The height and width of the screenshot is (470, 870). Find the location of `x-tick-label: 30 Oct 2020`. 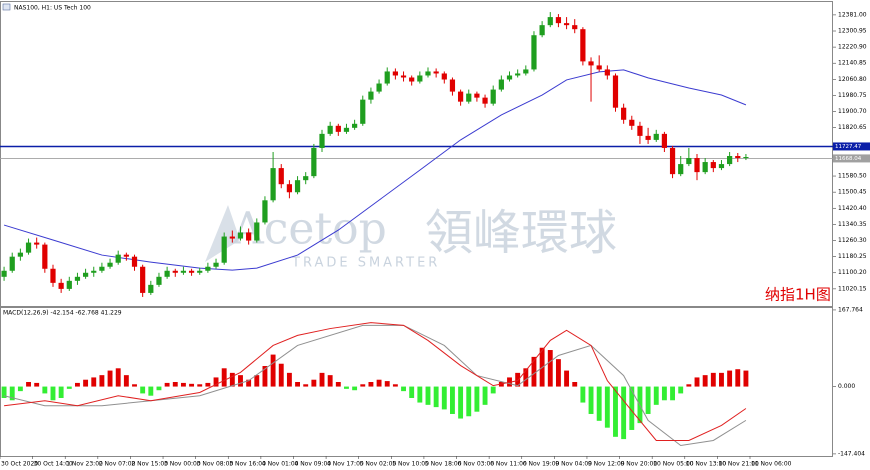

x-tick-label: 30 Oct 2020 is located at coordinates (19, 464).